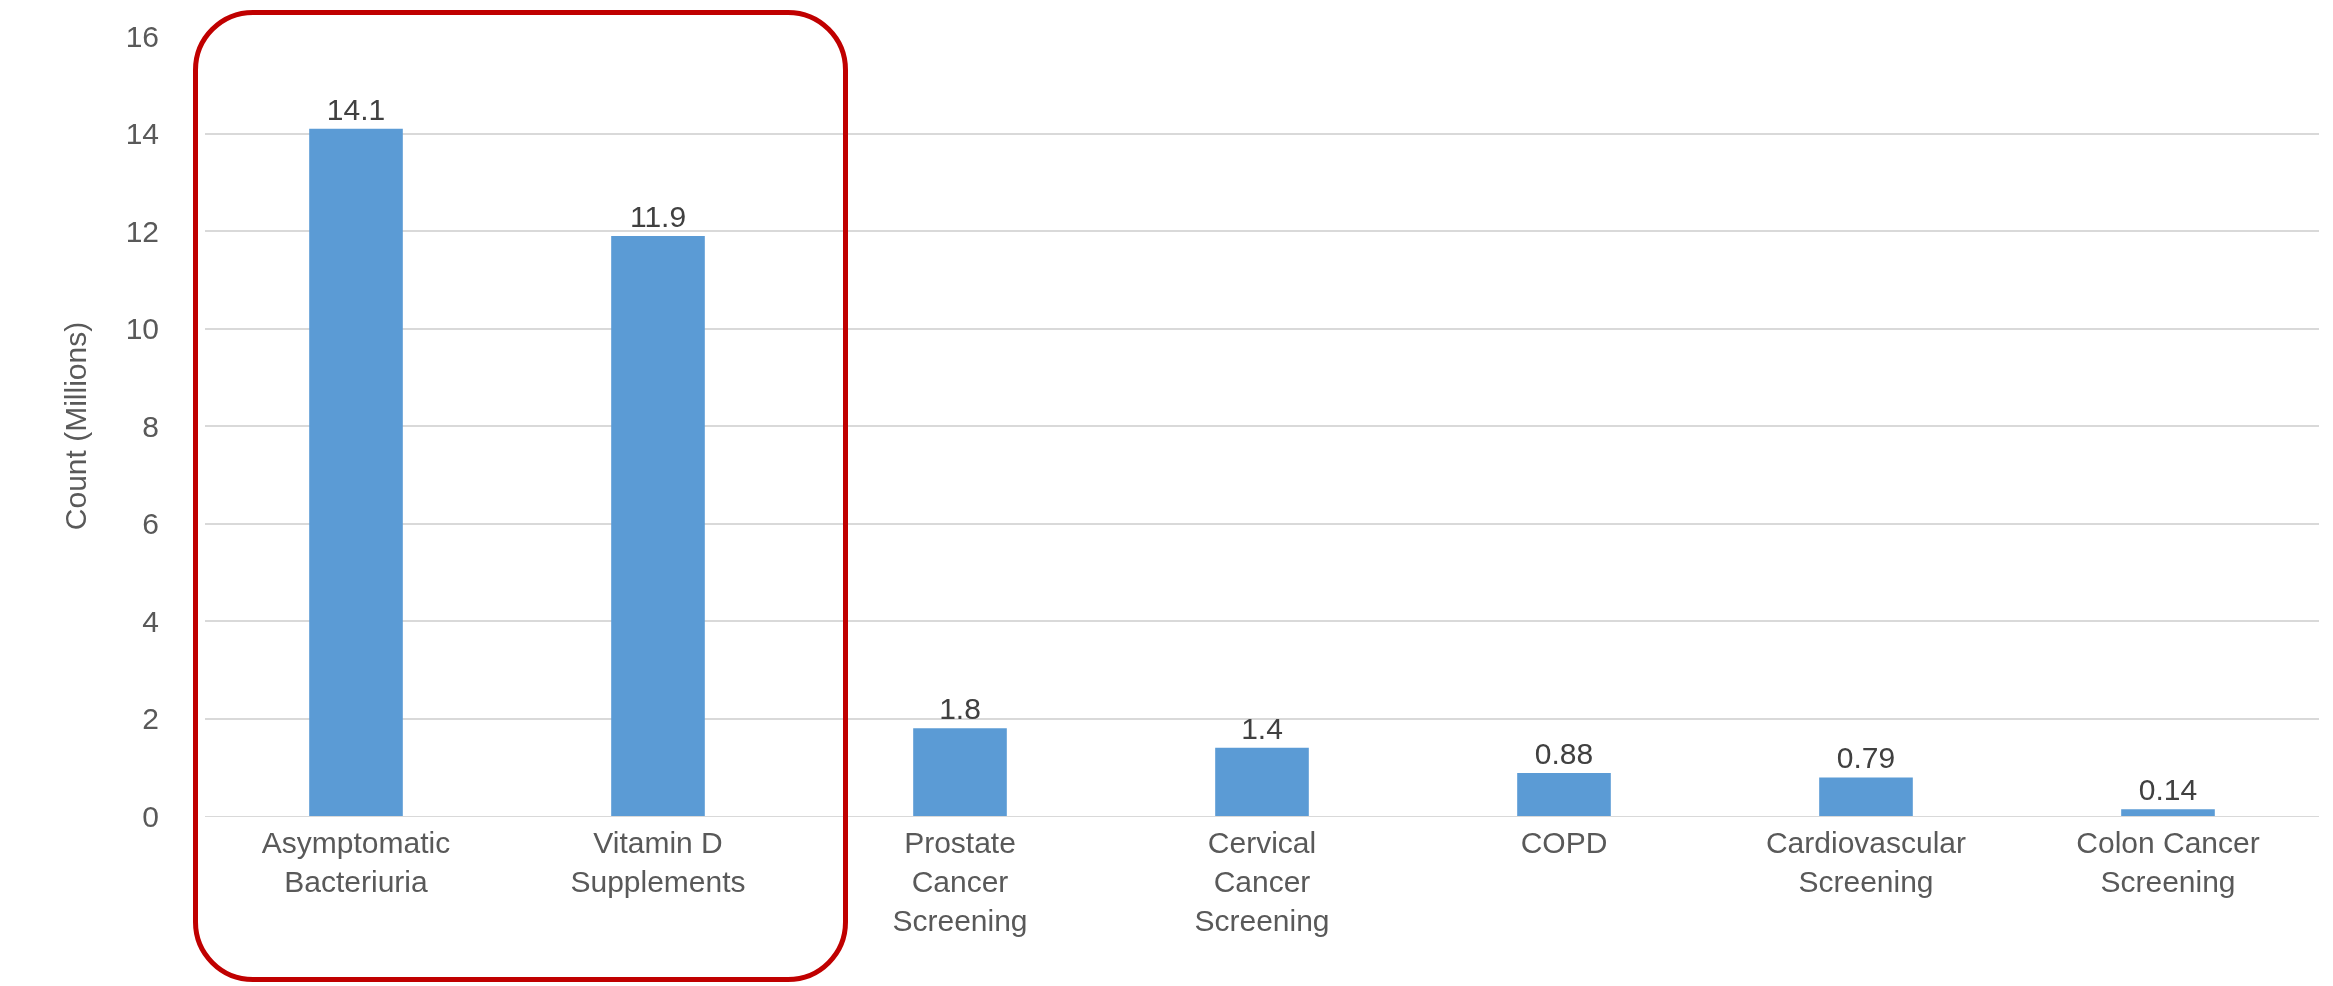 Image resolution: width=2333 pixels, height=986 pixels. What do you see at coordinates (960, 881) in the screenshot?
I see `x-tick-label: Prostate Cancer Screening` at bounding box center [960, 881].